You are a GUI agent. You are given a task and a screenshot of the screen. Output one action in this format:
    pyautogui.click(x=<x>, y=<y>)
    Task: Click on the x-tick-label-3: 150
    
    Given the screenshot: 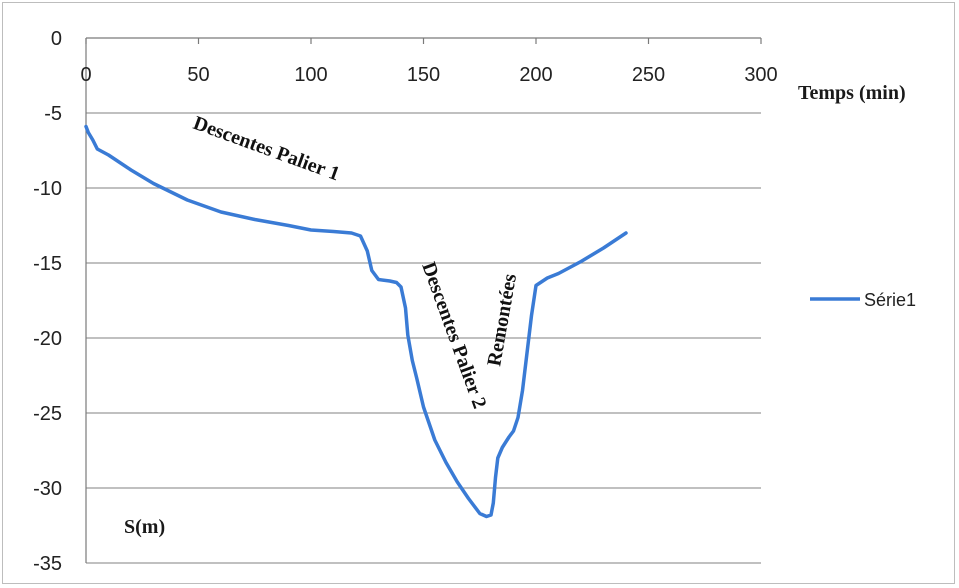 What is the action you would take?
    pyautogui.click(x=423, y=75)
    